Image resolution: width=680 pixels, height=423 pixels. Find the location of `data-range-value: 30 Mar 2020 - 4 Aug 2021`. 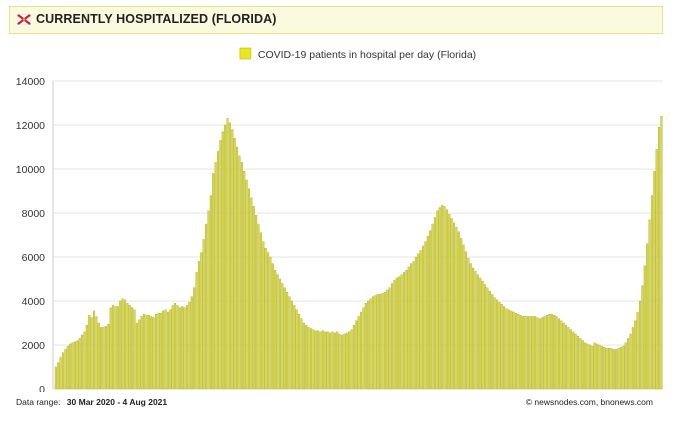

data-range-value: 30 Mar 2020 - 4 Aug 2021 is located at coordinates (117, 402).